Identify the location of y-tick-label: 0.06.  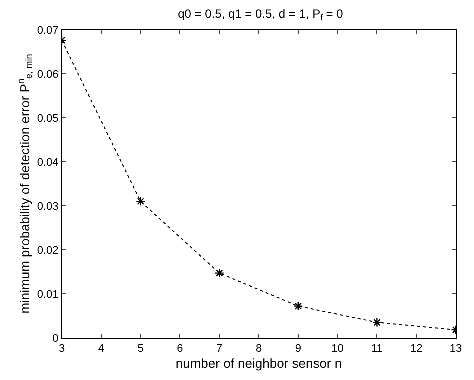
(48, 74).